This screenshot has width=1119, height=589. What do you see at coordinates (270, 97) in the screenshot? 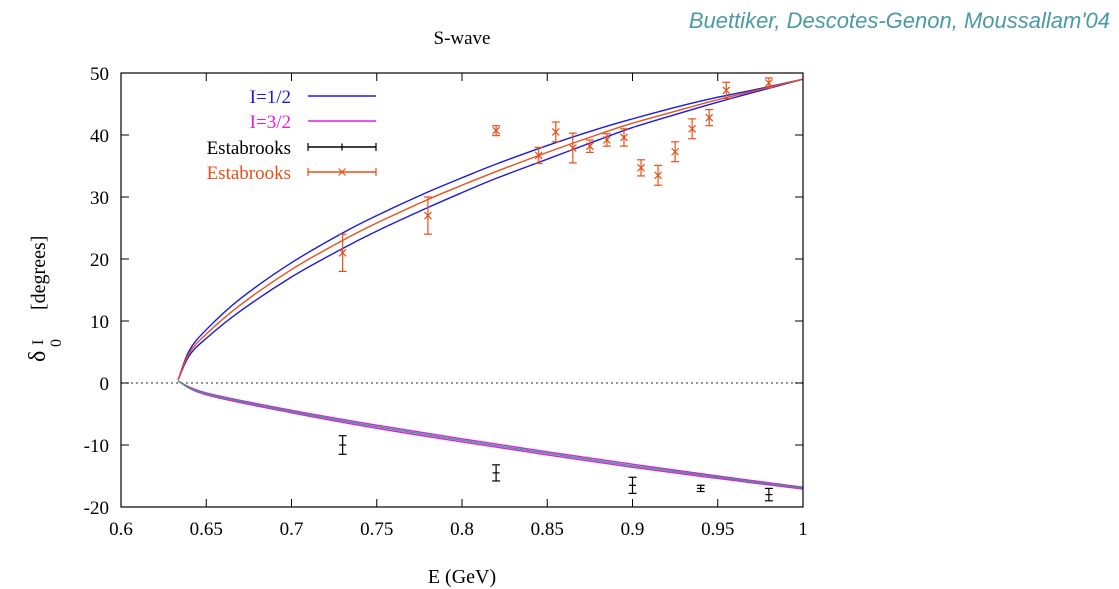
I see `legend-label: I=1/2` at bounding box center [270, 97].